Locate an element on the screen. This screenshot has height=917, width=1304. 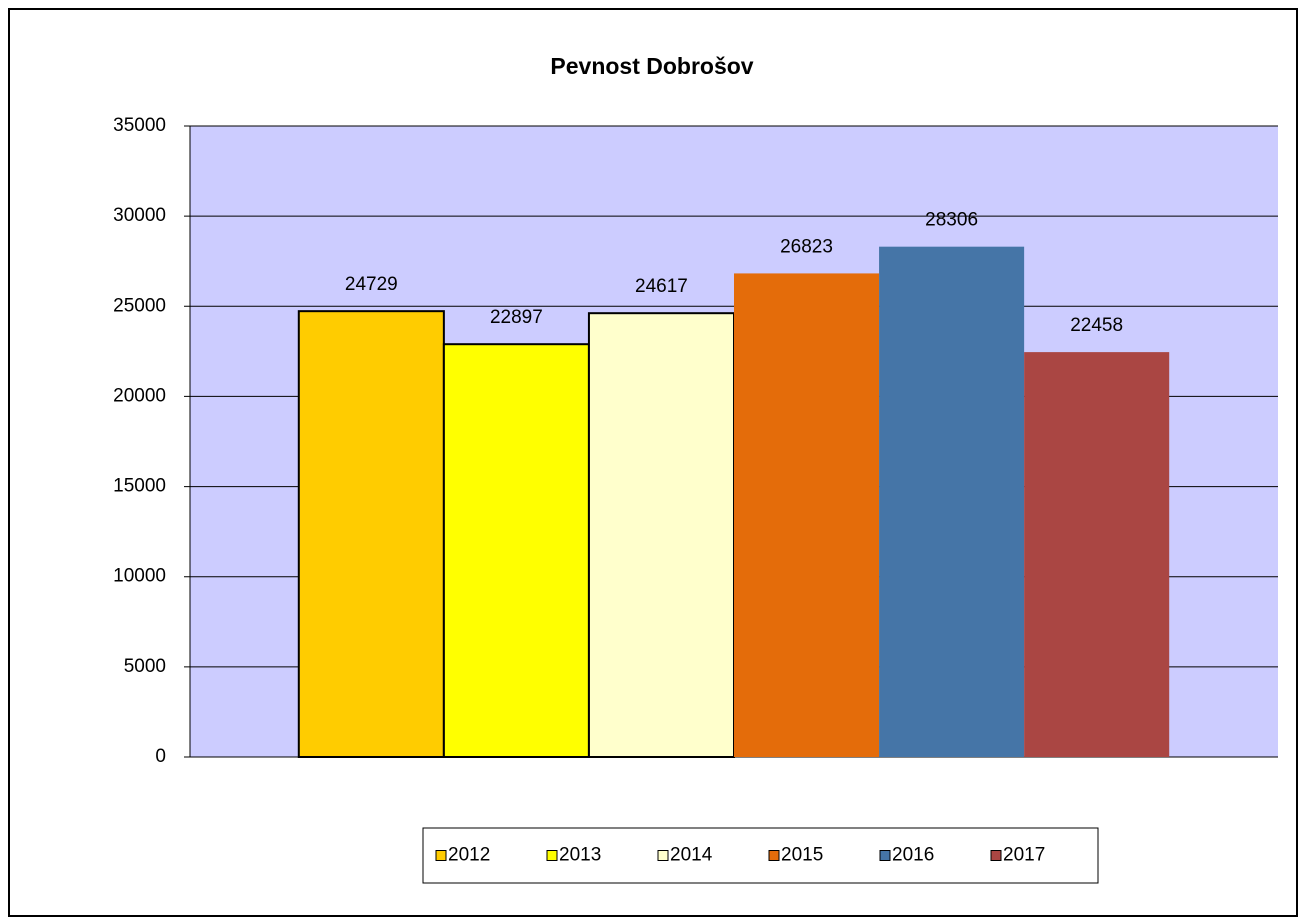
data-label: 28306 is located at coordinates (951, 220).